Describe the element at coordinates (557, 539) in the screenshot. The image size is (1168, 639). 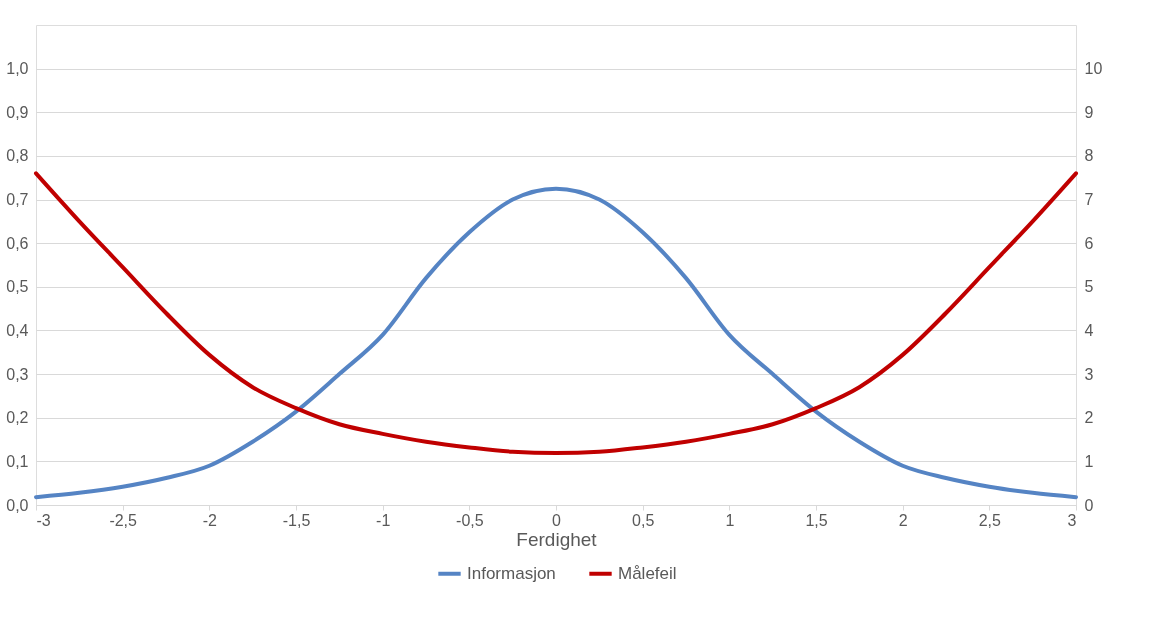
I see `x-axis-title: Ferdighet` at that location.